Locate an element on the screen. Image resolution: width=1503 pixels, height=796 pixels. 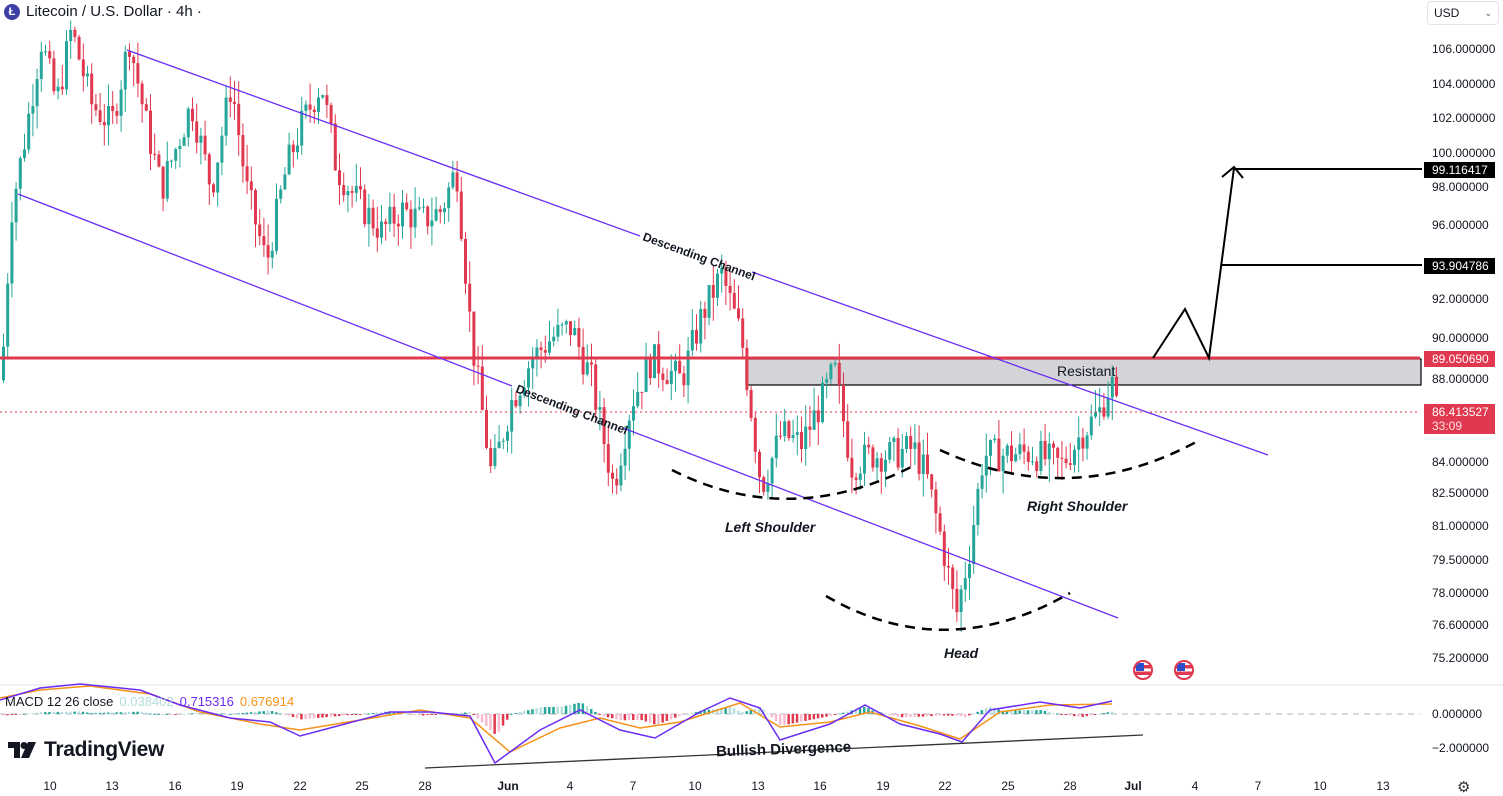
upper-channel-line is located at coordinates (383, 143).